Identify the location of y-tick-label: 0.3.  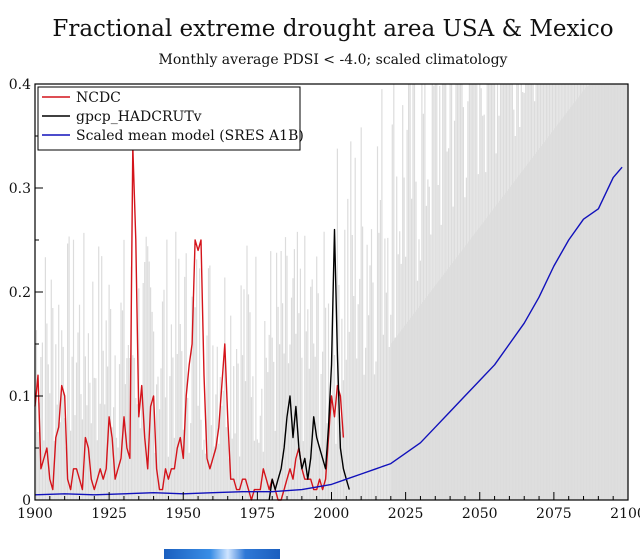
(20, 189).